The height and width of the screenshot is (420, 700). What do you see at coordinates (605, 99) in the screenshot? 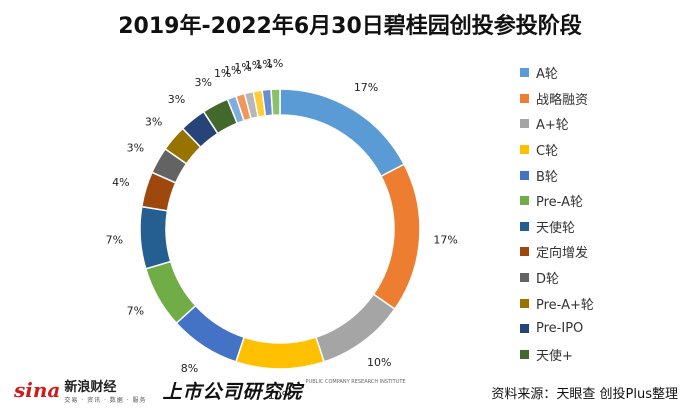
I see `legend-item: 战略融资` at bounding box center [605, 99].